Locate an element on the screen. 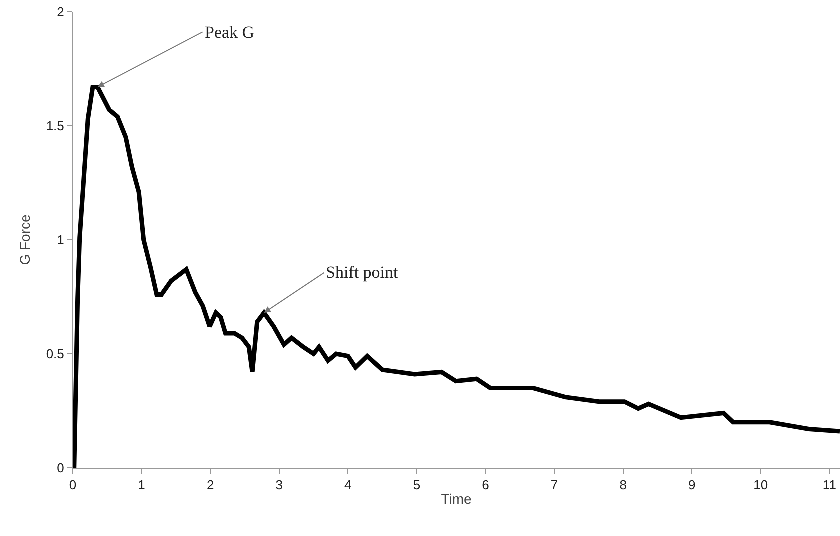  y-tick-label: 0 is located at coordinates (60, 468).